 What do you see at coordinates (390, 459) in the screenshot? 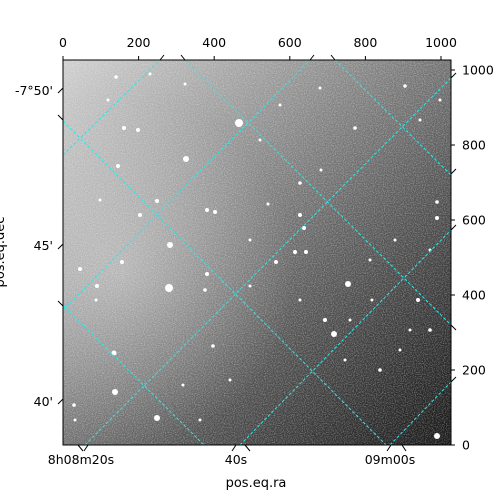
I see `ra-tick-label: 09m00s` at bounding box center [390, 459].